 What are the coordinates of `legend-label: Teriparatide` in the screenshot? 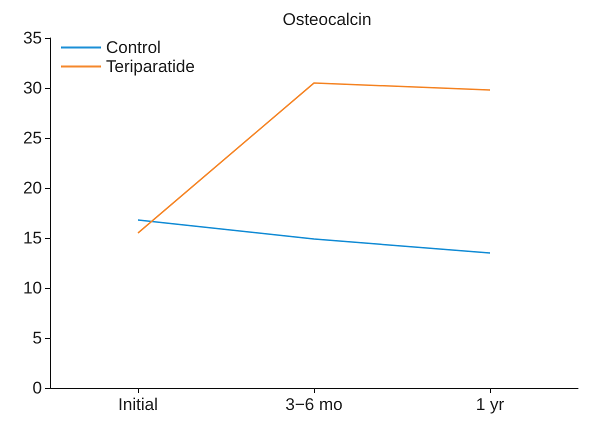 It's located at (150, 66).